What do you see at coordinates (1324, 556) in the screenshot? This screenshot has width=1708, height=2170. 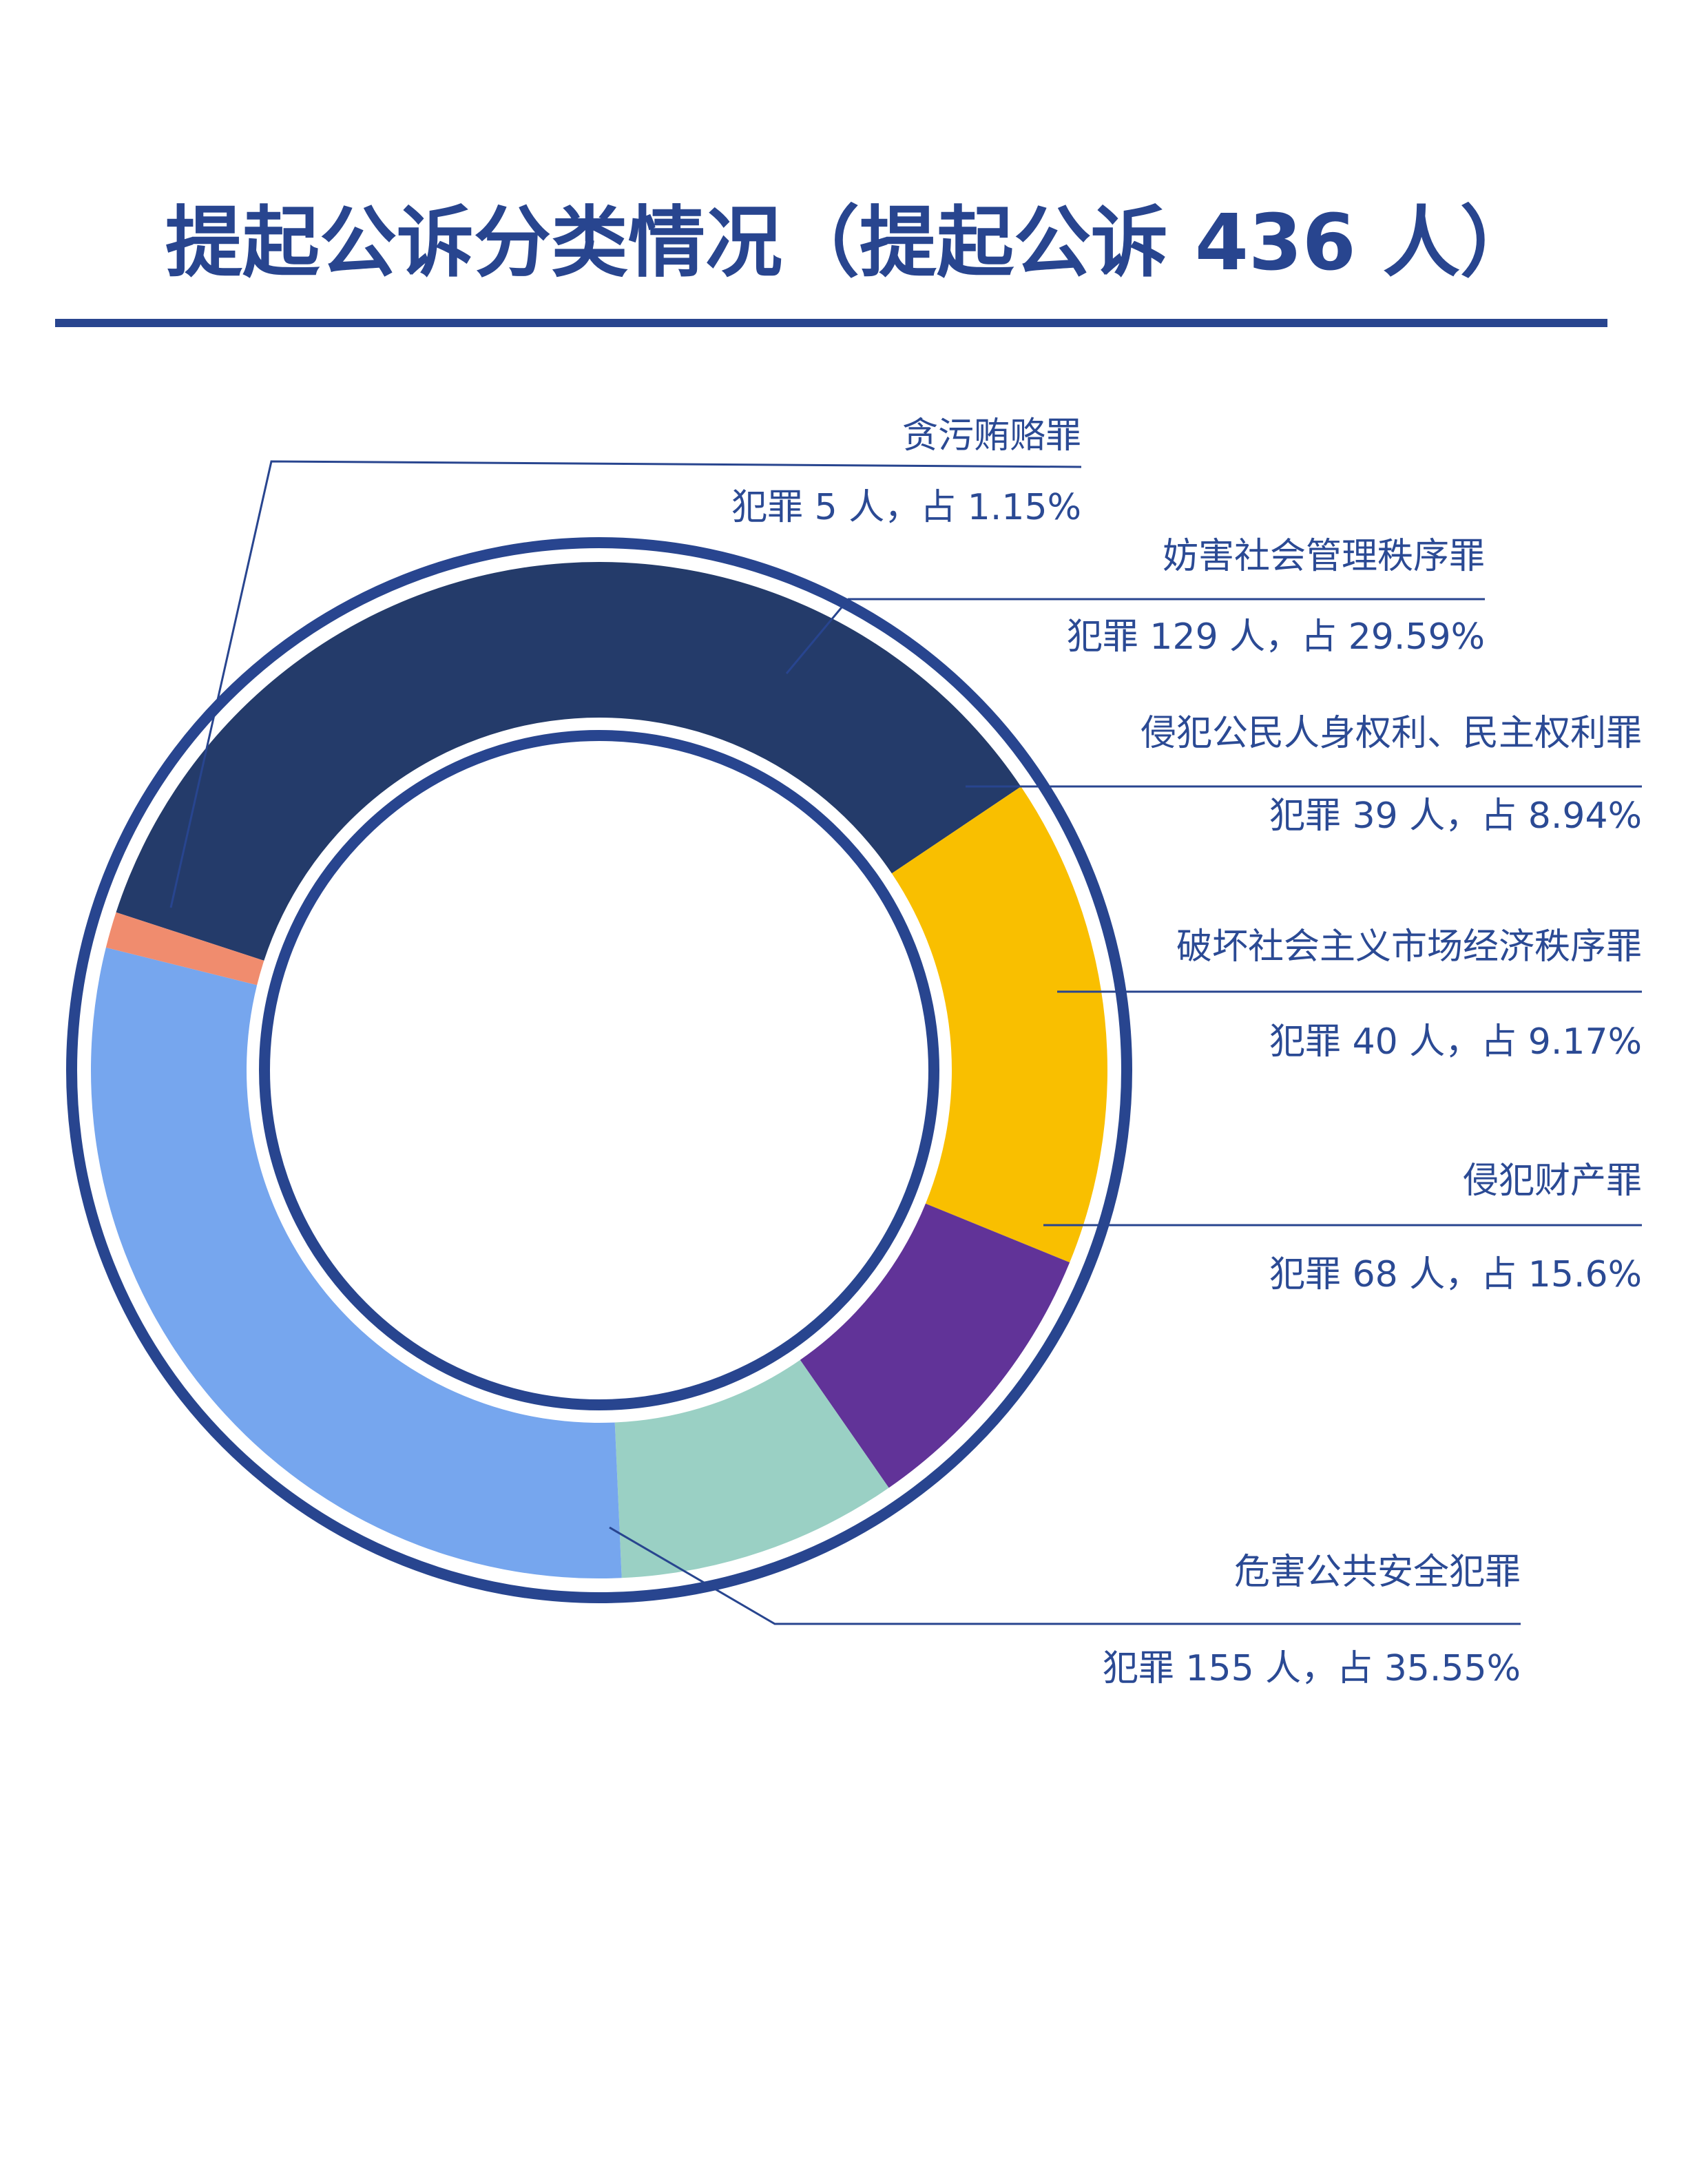 I see `slice-label-4: 妨害社会管理秩序罪` at bounding box center [1324, 556].